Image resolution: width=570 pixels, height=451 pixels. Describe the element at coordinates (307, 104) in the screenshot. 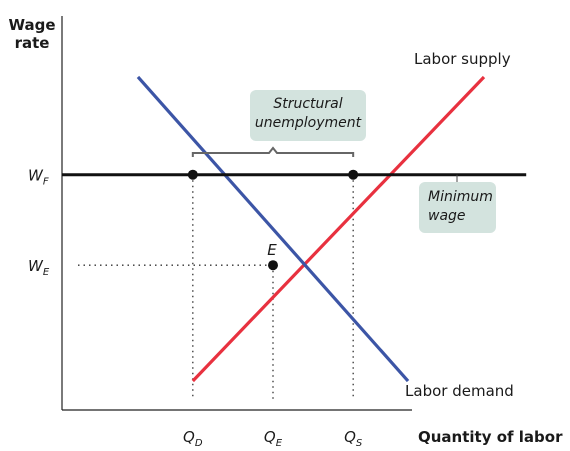

I see `structural-note-text: Structural` at that location.